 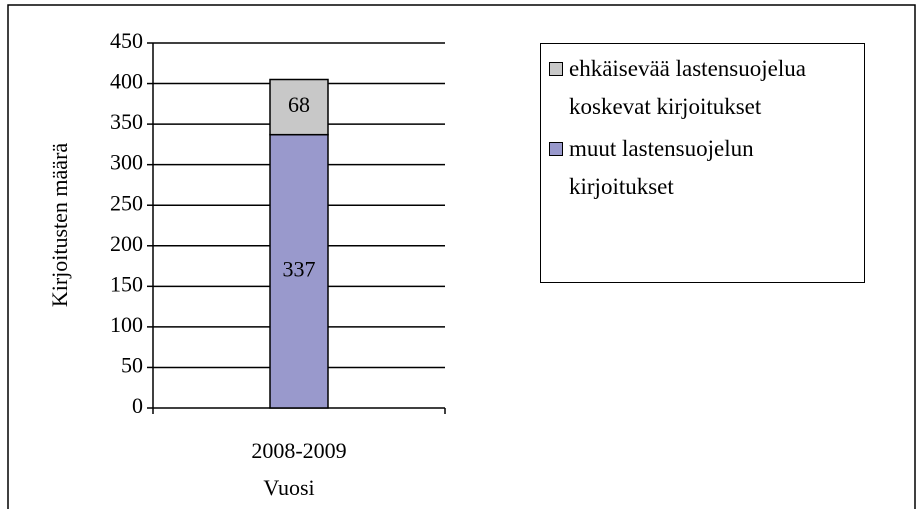 I want to click on legend-label: muut lastensuojelun kirjoitukset, so click(x=661, y=167).